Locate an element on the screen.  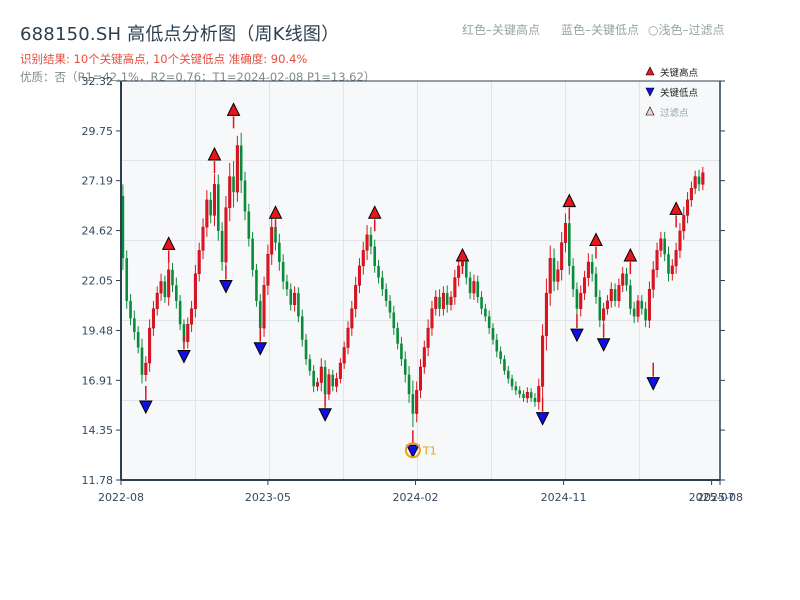
legend-filtered-icon is located at coordinates (650, 111).